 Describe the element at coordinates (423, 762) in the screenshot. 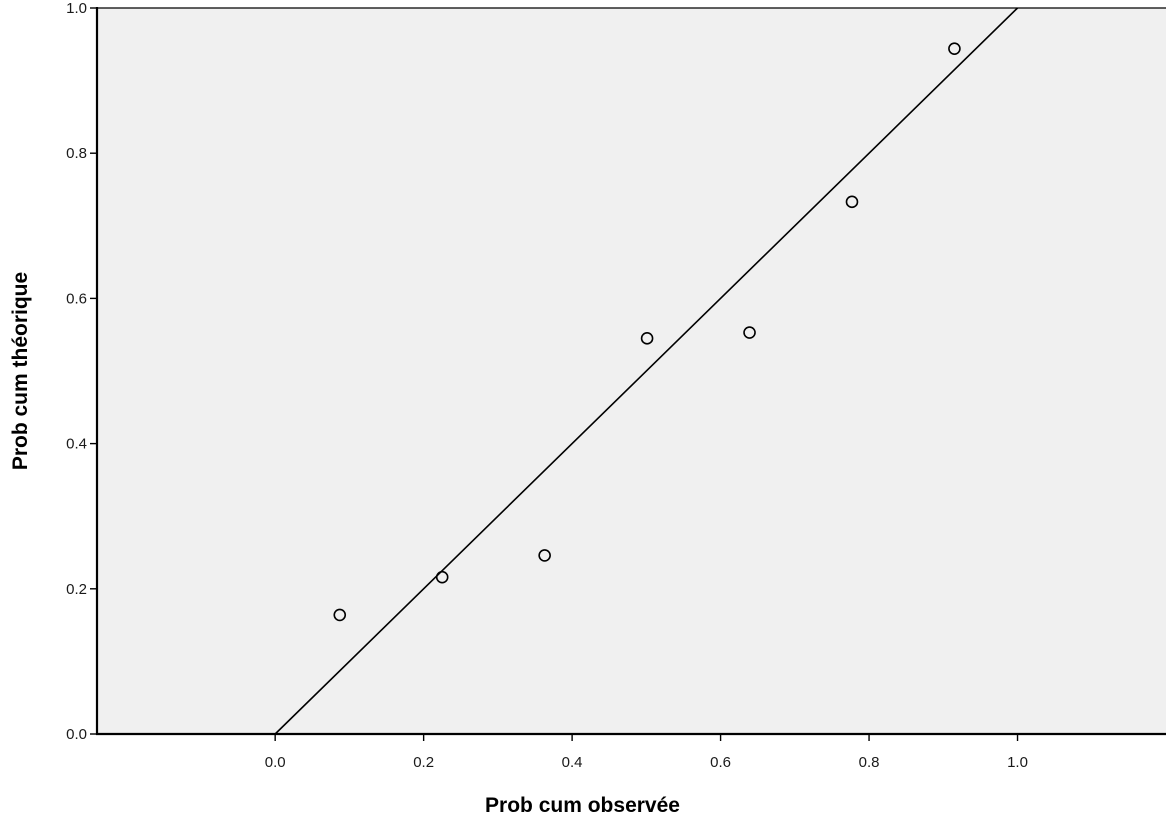

I see `x-tick-label: 0.2` at that location.